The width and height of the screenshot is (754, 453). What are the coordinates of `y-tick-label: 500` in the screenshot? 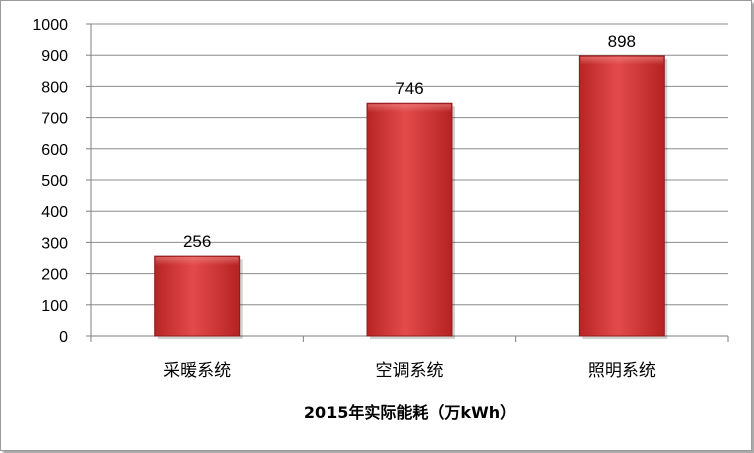 It's located at (54, 181).